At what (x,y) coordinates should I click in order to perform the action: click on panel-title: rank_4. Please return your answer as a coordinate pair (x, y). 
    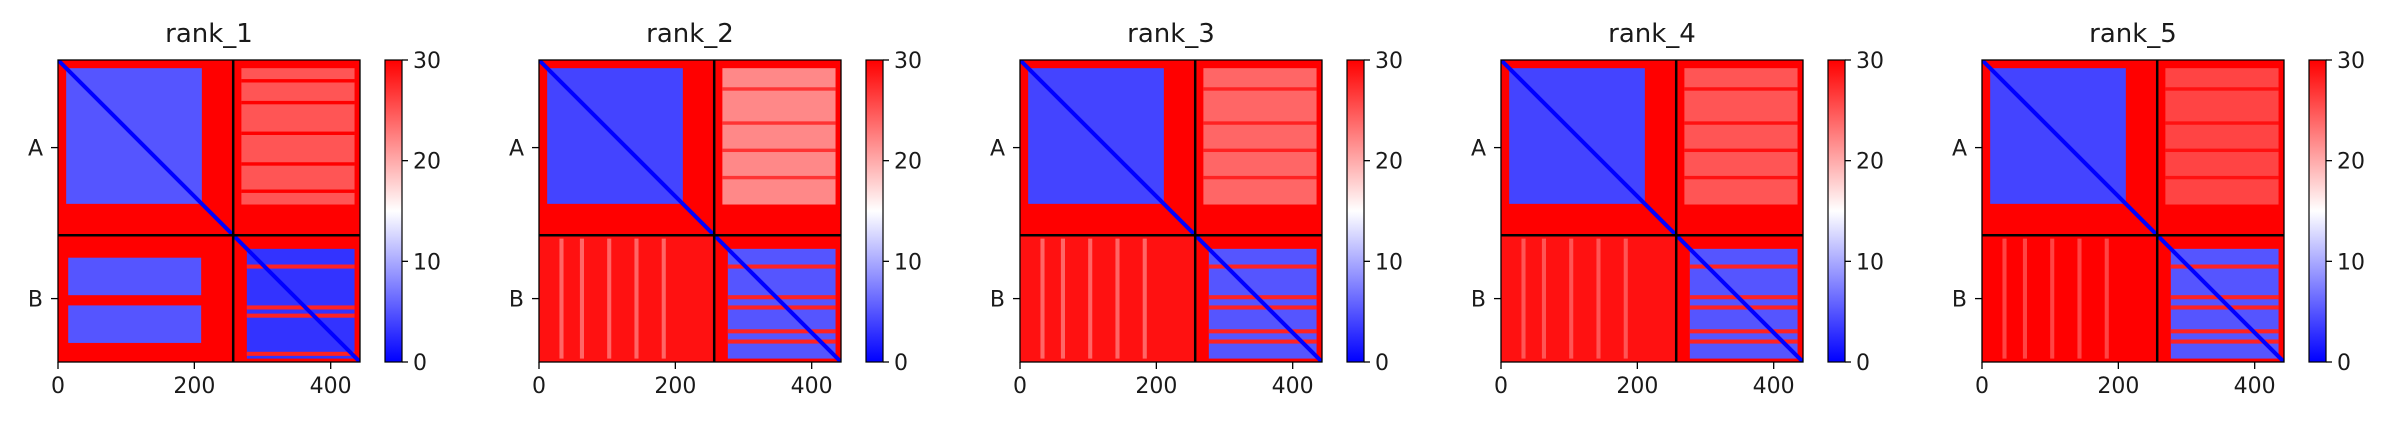
    Looking at the image, I should click on (1652, 34).